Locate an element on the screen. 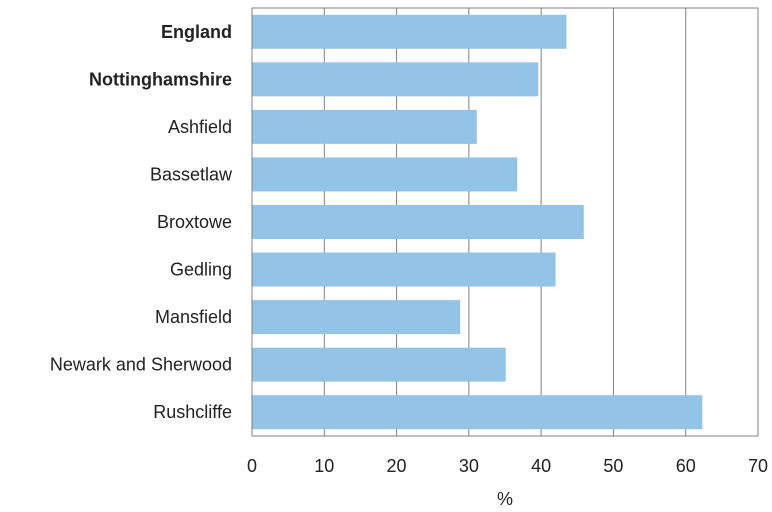 The image size is (772, 512). bar-newark-and-sherwood is located at coordinates (379, 364).